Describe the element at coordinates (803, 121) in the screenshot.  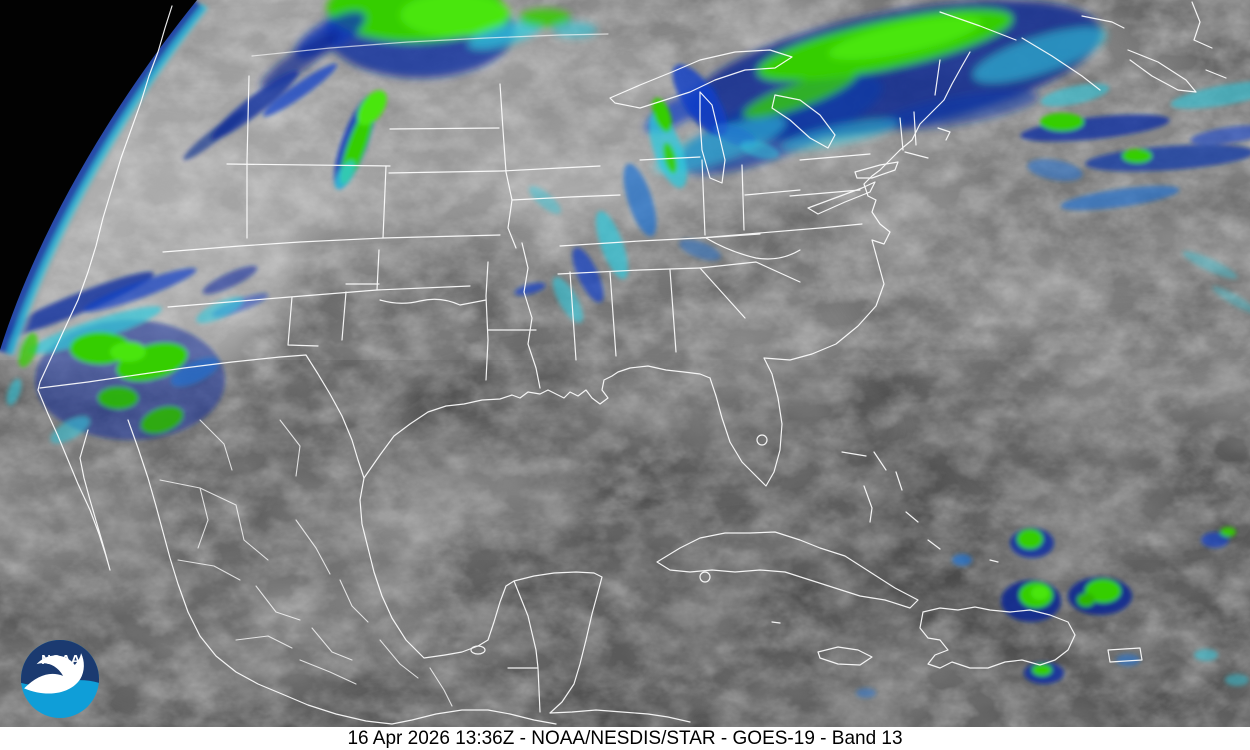
I see `lake-huron` at that location.